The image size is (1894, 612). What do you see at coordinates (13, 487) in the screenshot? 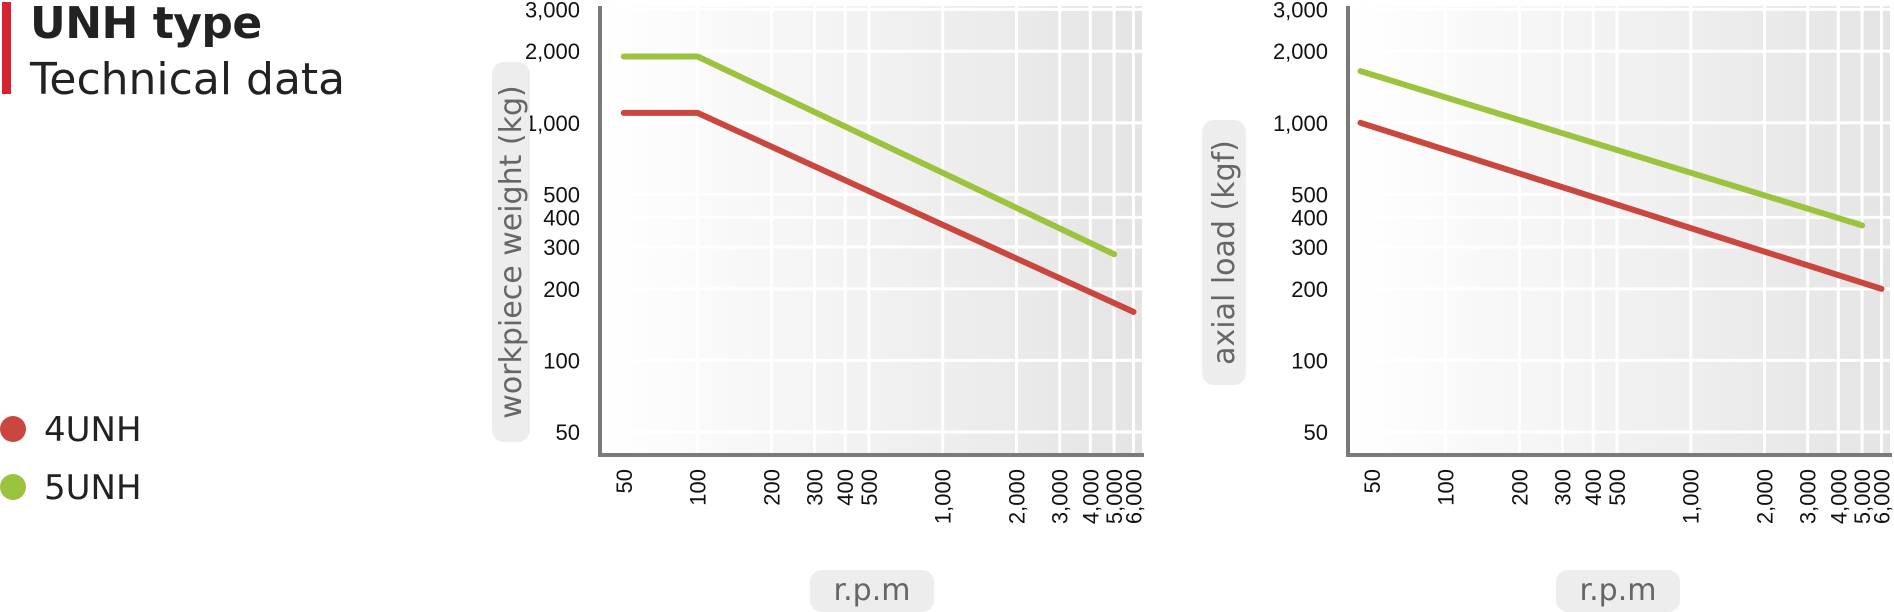
I see `legend-marker-5unh` at bounding box center [13, 487].